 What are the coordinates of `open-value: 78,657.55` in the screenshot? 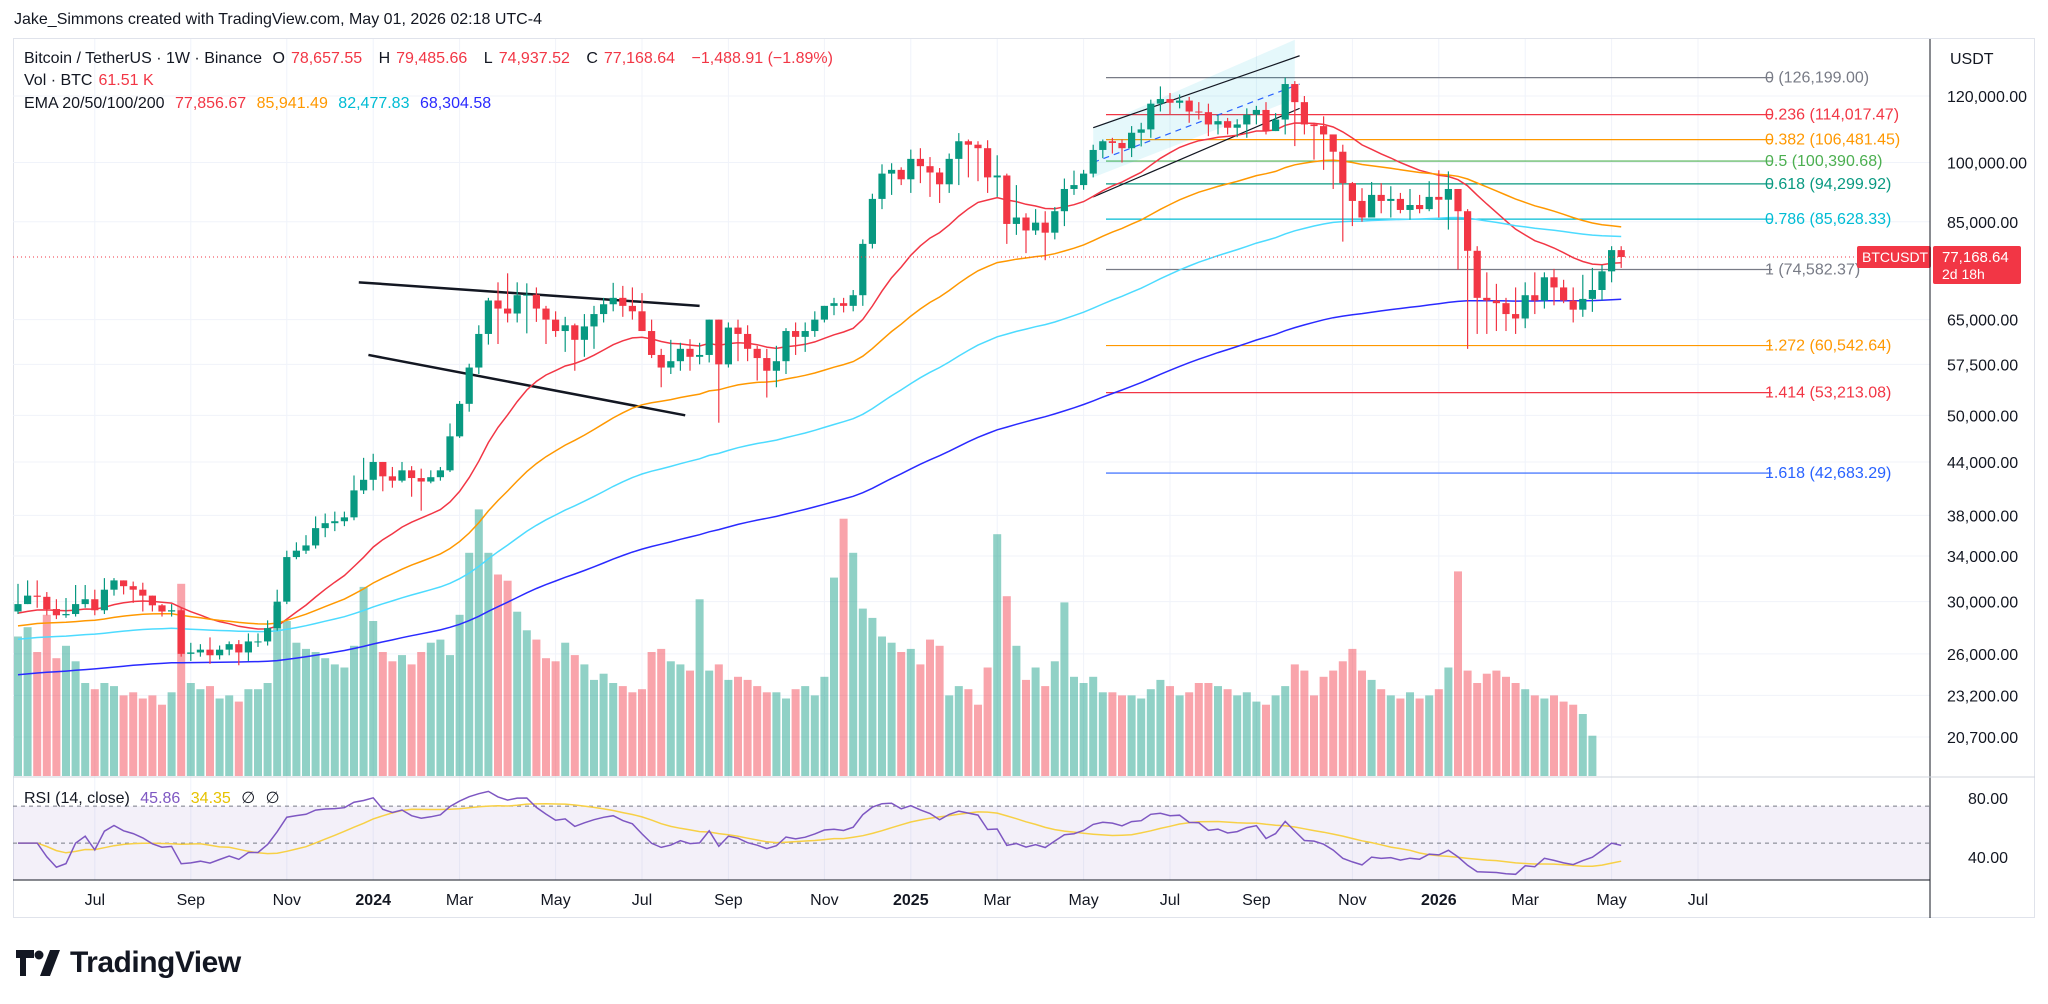 It's located at (326, 58).